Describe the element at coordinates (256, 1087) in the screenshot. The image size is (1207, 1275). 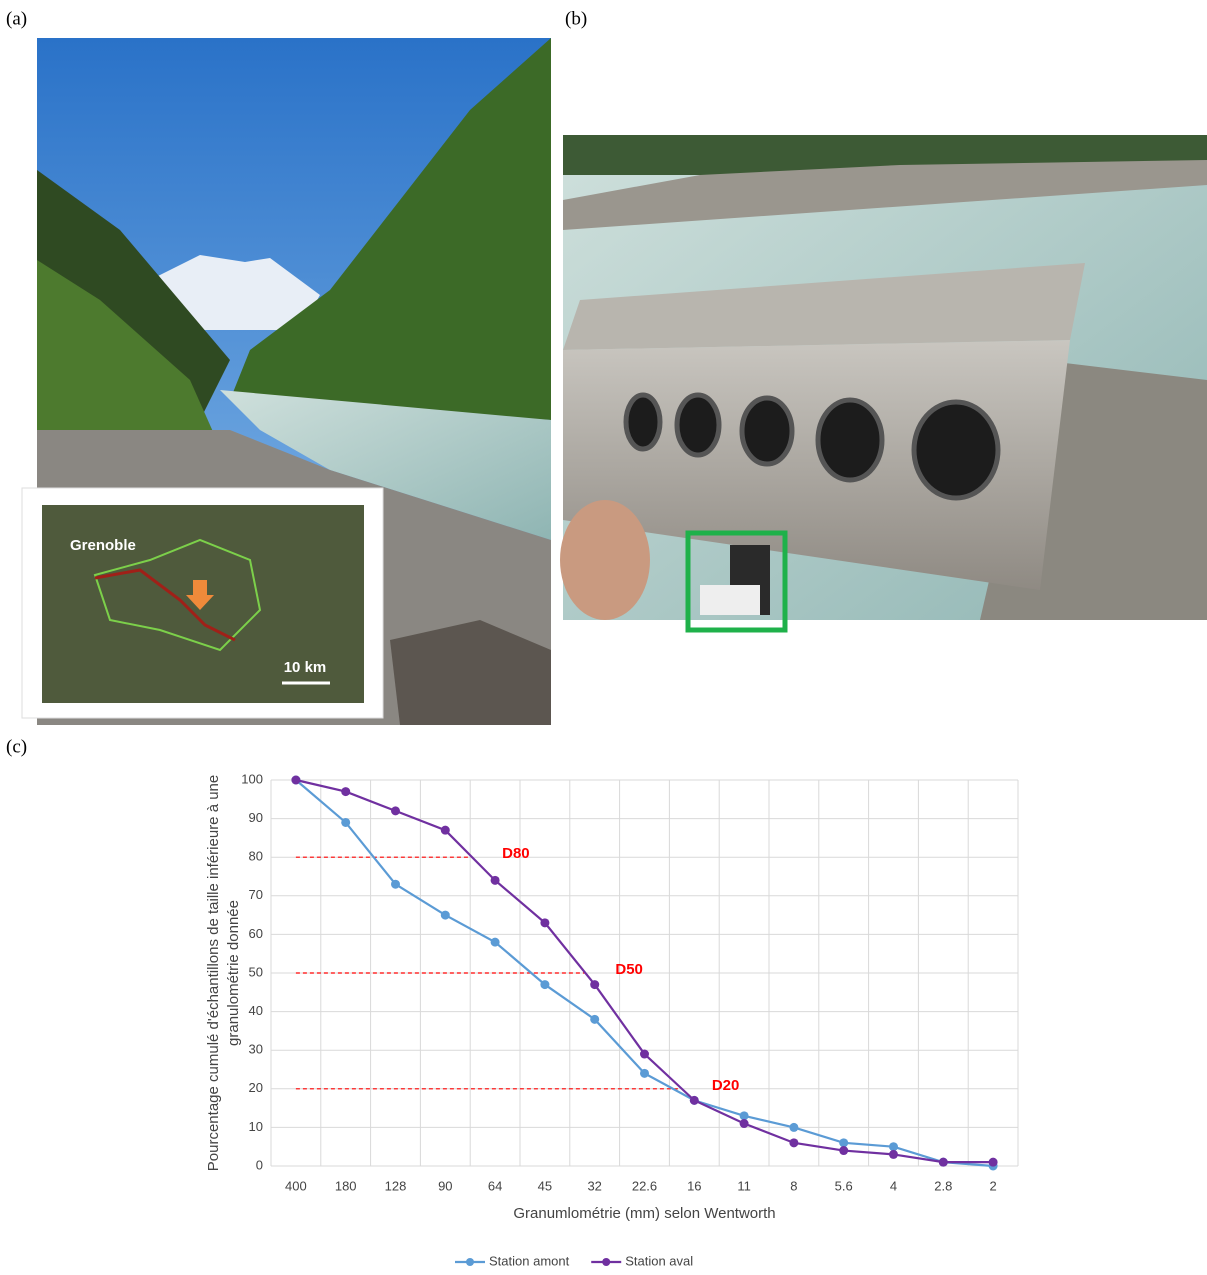
I see `y-tick-label: 20` at that location.